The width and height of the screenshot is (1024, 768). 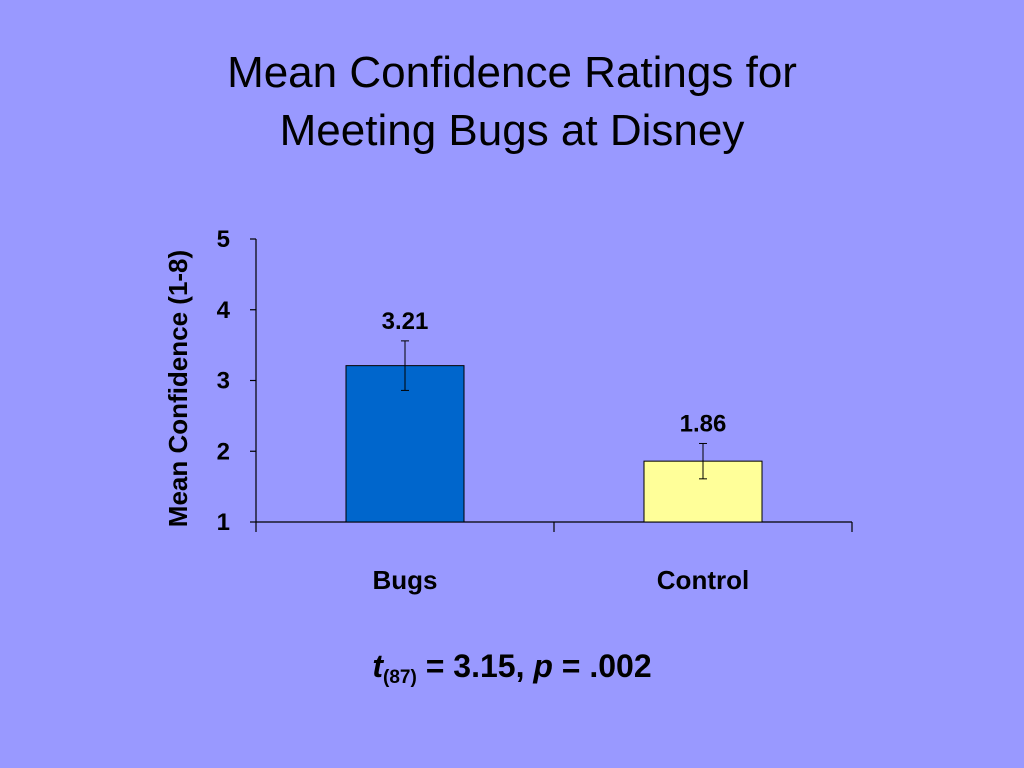 What do you see at coordinates (405, 321) in the screenshot?
I see `data-label-bugs: 3.21` at bounding box center [405, 321].